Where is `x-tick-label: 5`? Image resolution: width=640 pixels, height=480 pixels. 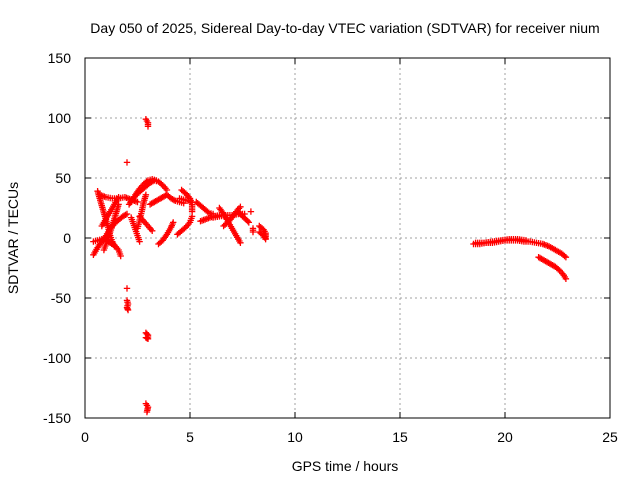 x-tick-label: 5 is located at coordinates (190, 437).